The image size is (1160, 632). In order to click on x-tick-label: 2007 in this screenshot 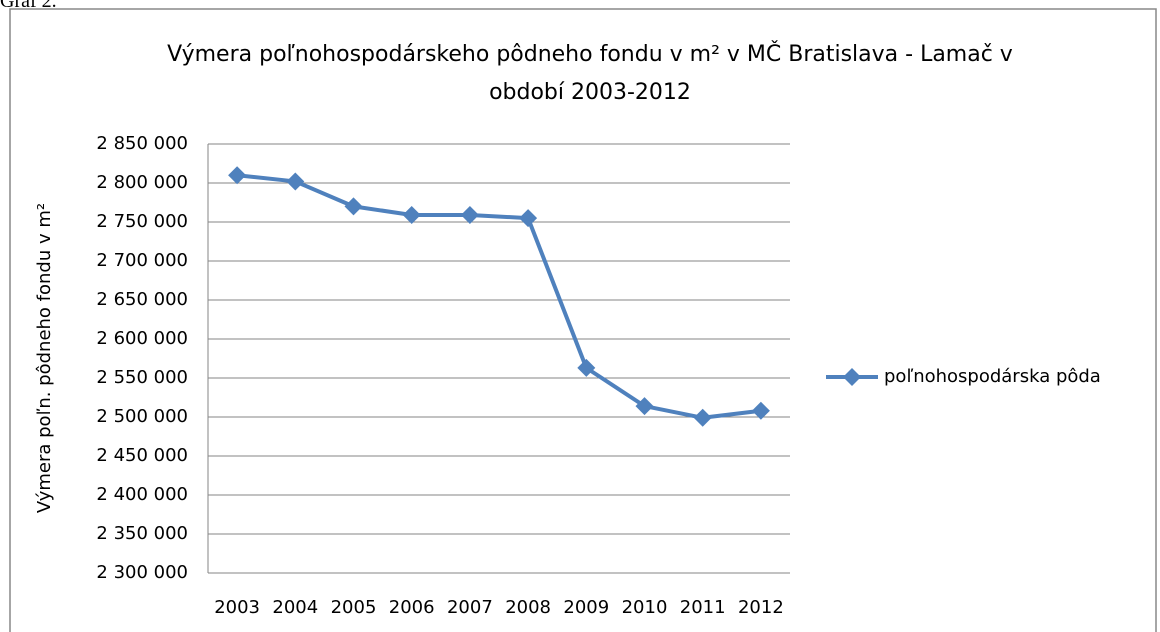, I will do `click(470, 607)`.